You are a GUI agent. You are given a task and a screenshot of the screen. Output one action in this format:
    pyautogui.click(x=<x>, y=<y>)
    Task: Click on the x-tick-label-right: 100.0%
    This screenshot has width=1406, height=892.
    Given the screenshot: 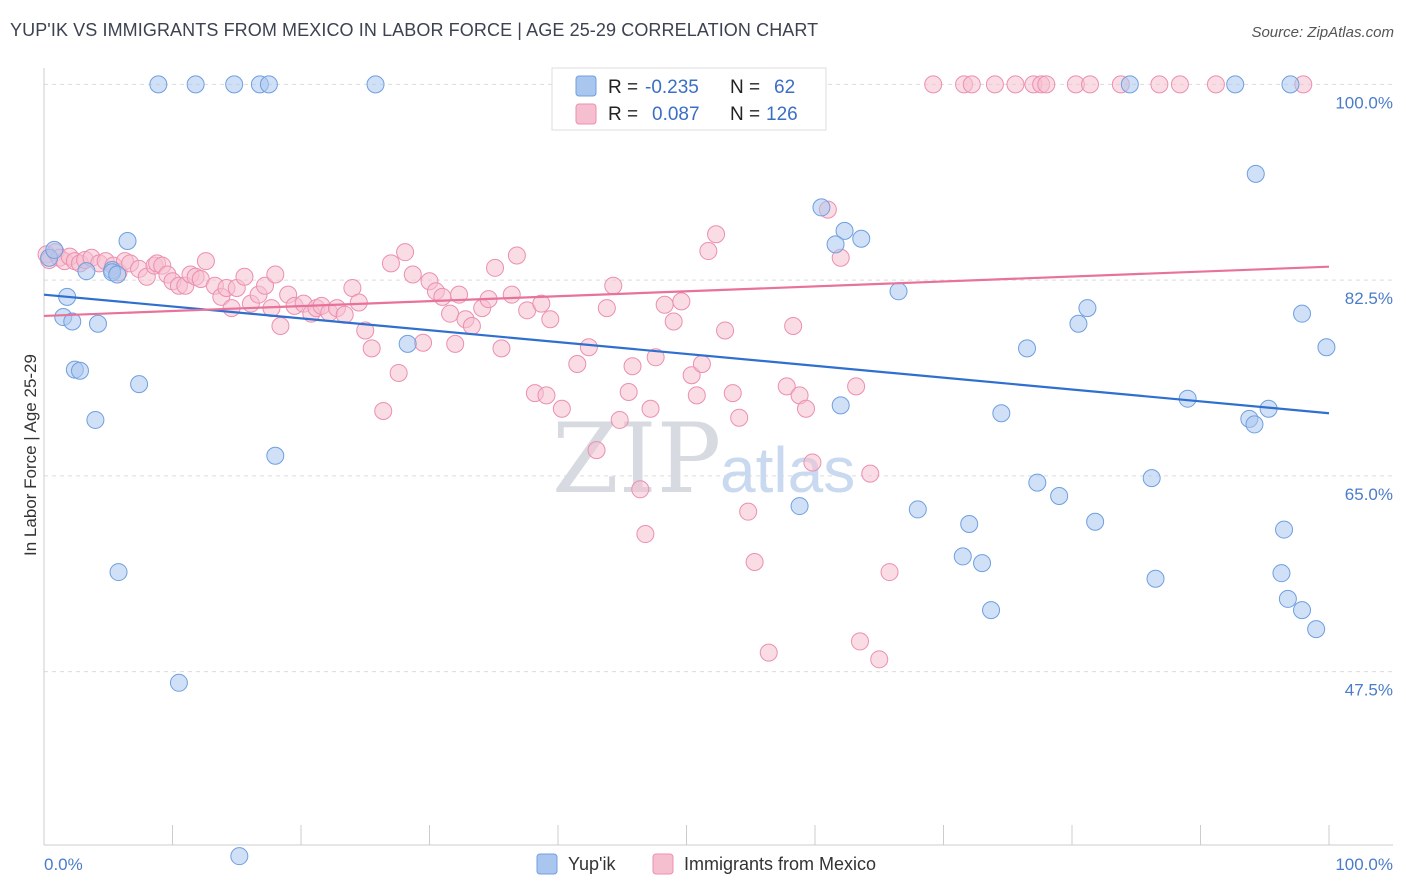 What is the action you would take?
    pyautogui.click(x=1364, y=864)
    